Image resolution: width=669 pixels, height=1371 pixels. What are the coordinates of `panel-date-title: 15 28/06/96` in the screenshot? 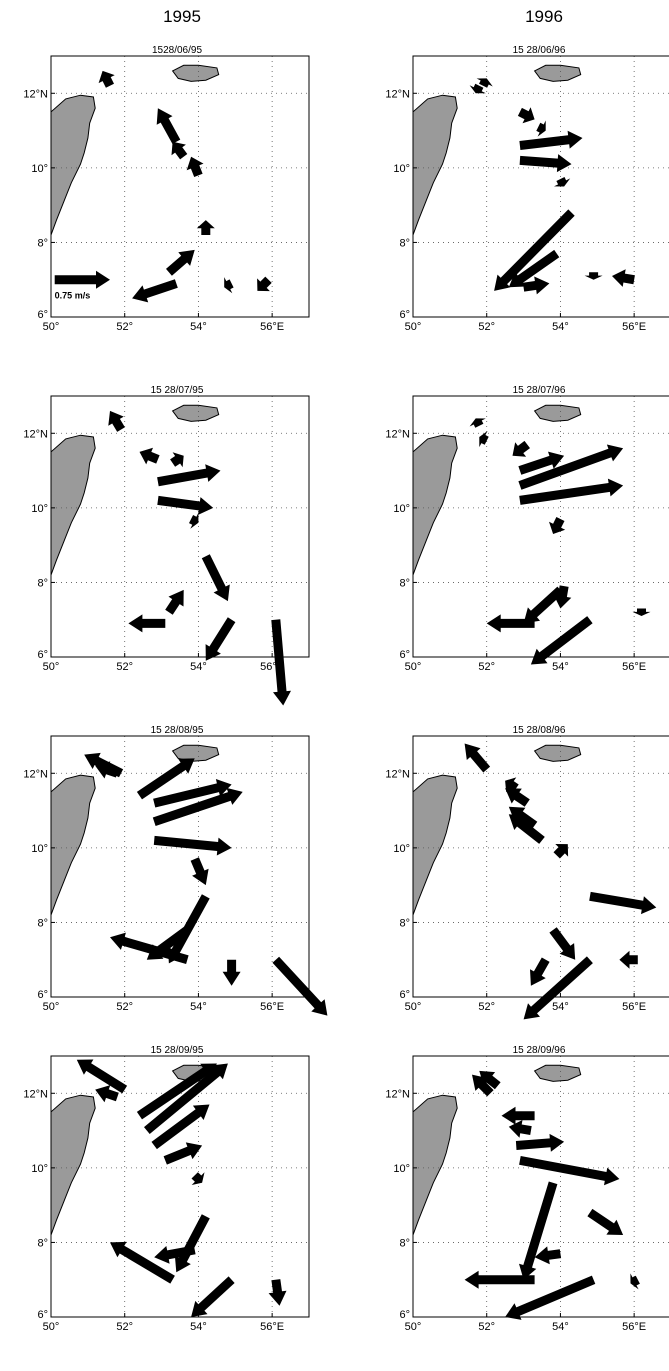 It's located at (539, 50).